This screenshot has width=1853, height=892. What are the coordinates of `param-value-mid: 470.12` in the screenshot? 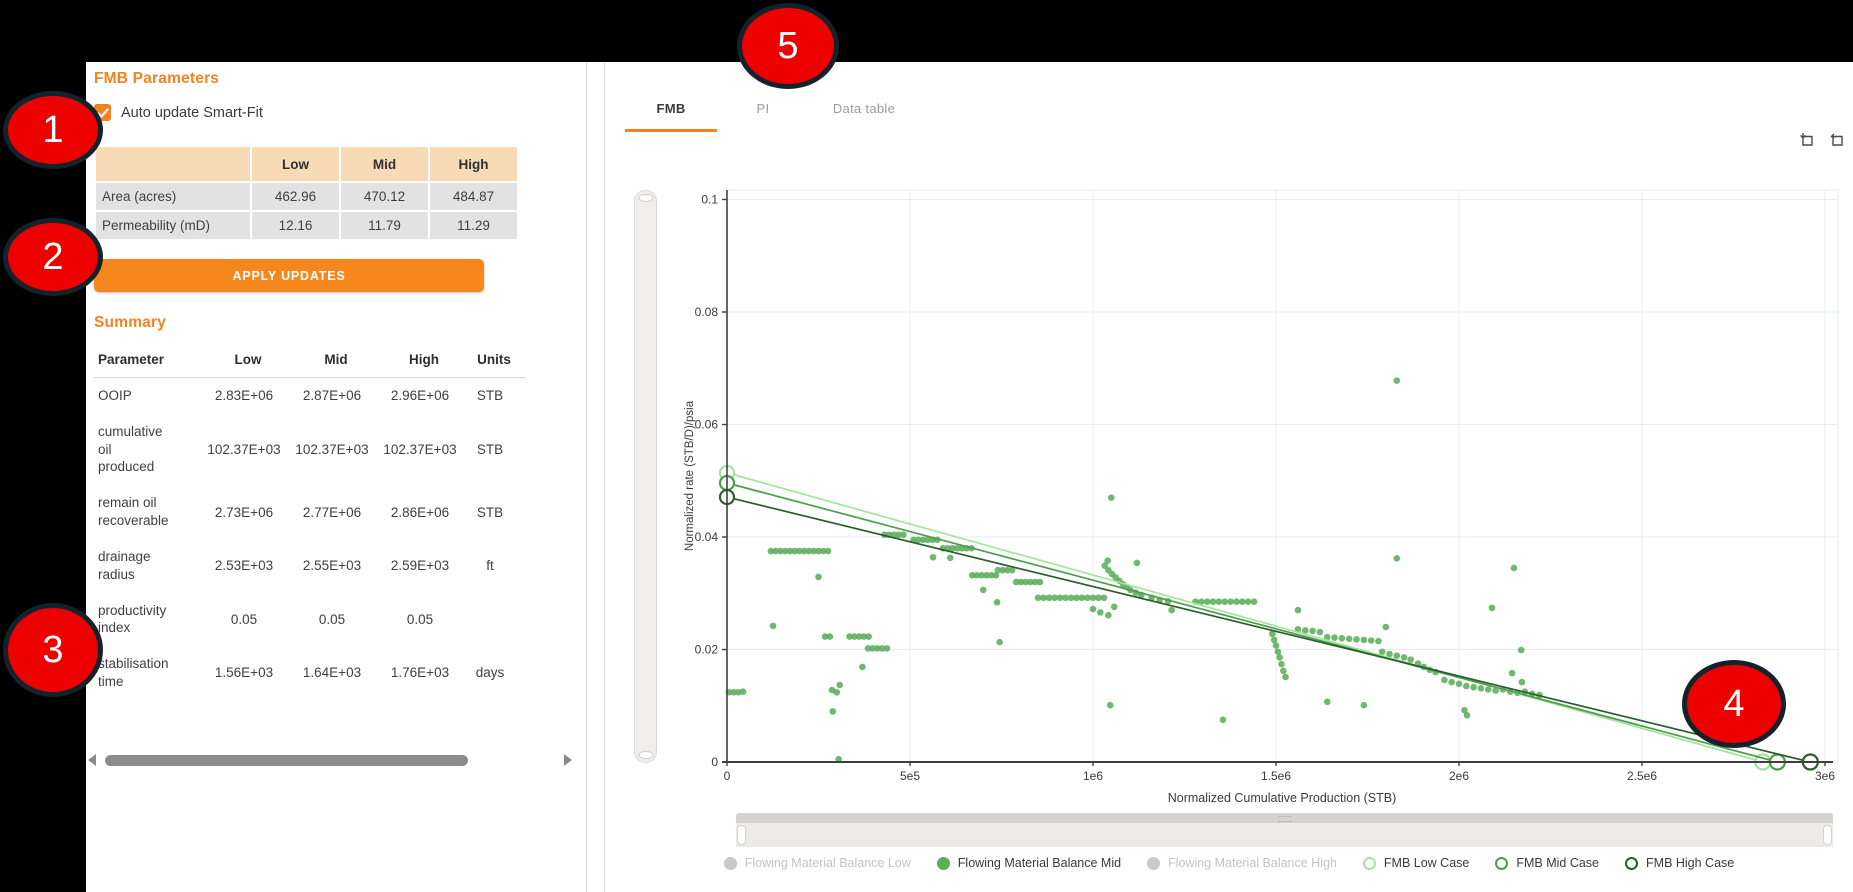 It's located at (384, 196).